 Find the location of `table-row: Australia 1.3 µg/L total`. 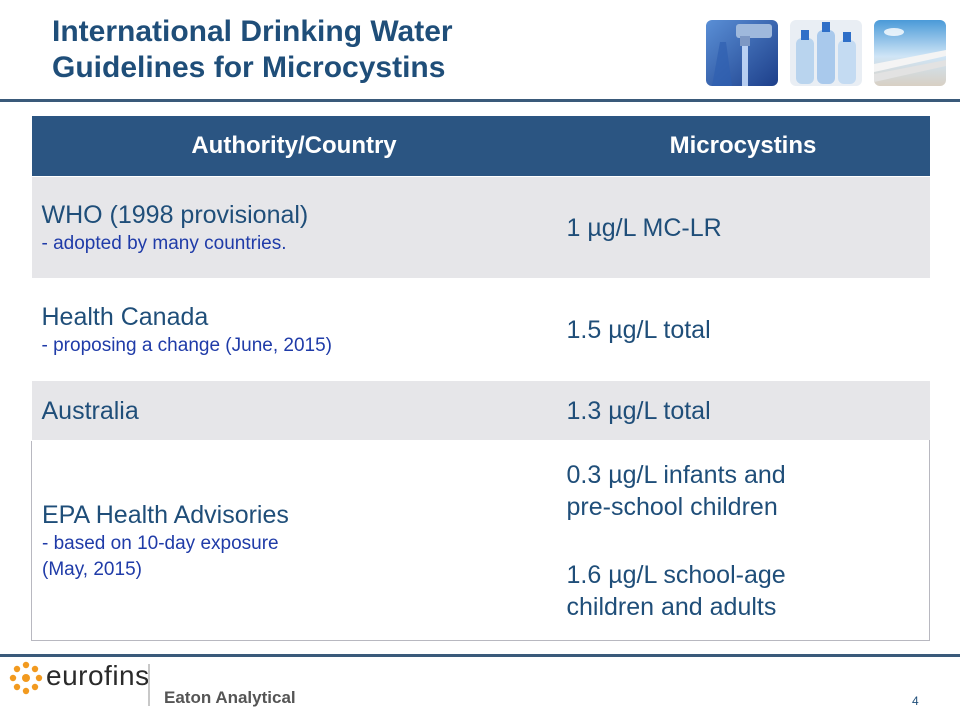

table-row: Australia 1.3 µg/L total is located at coordinates (480, 410).